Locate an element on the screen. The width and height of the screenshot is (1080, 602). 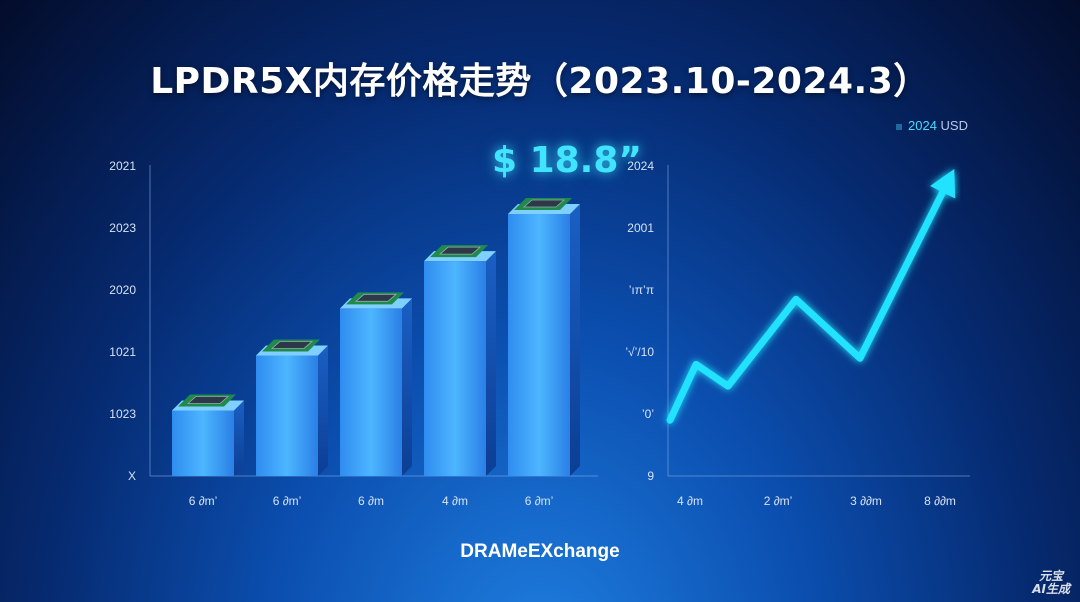
bar-y-tick: 1021 is located at coordinates (122, 352).